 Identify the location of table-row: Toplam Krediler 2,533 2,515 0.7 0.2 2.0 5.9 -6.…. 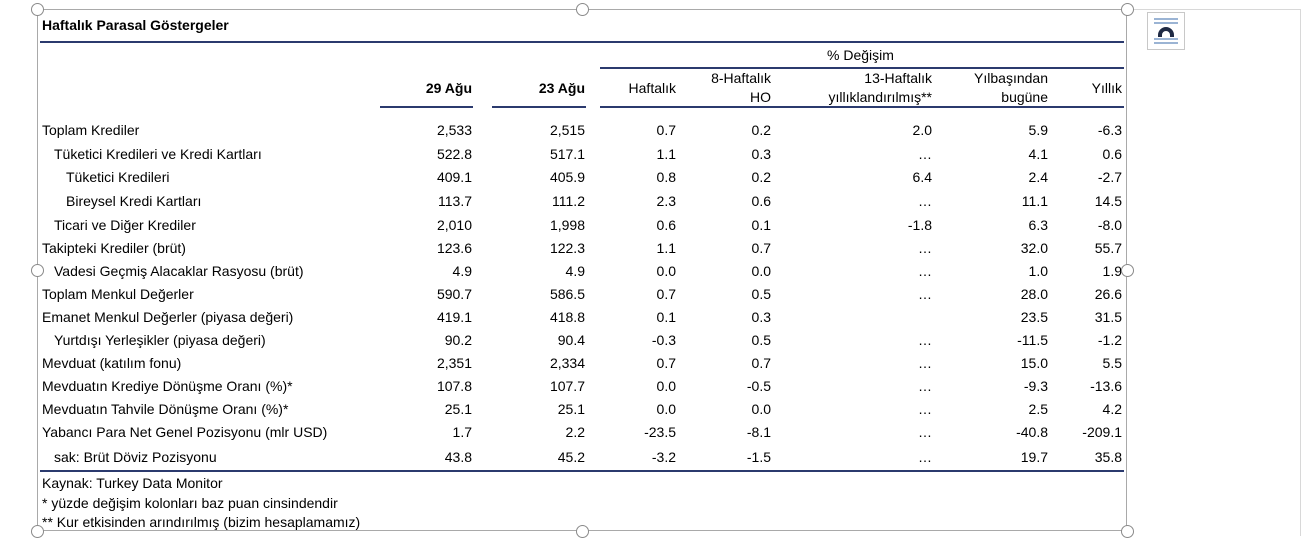
(650, 130).